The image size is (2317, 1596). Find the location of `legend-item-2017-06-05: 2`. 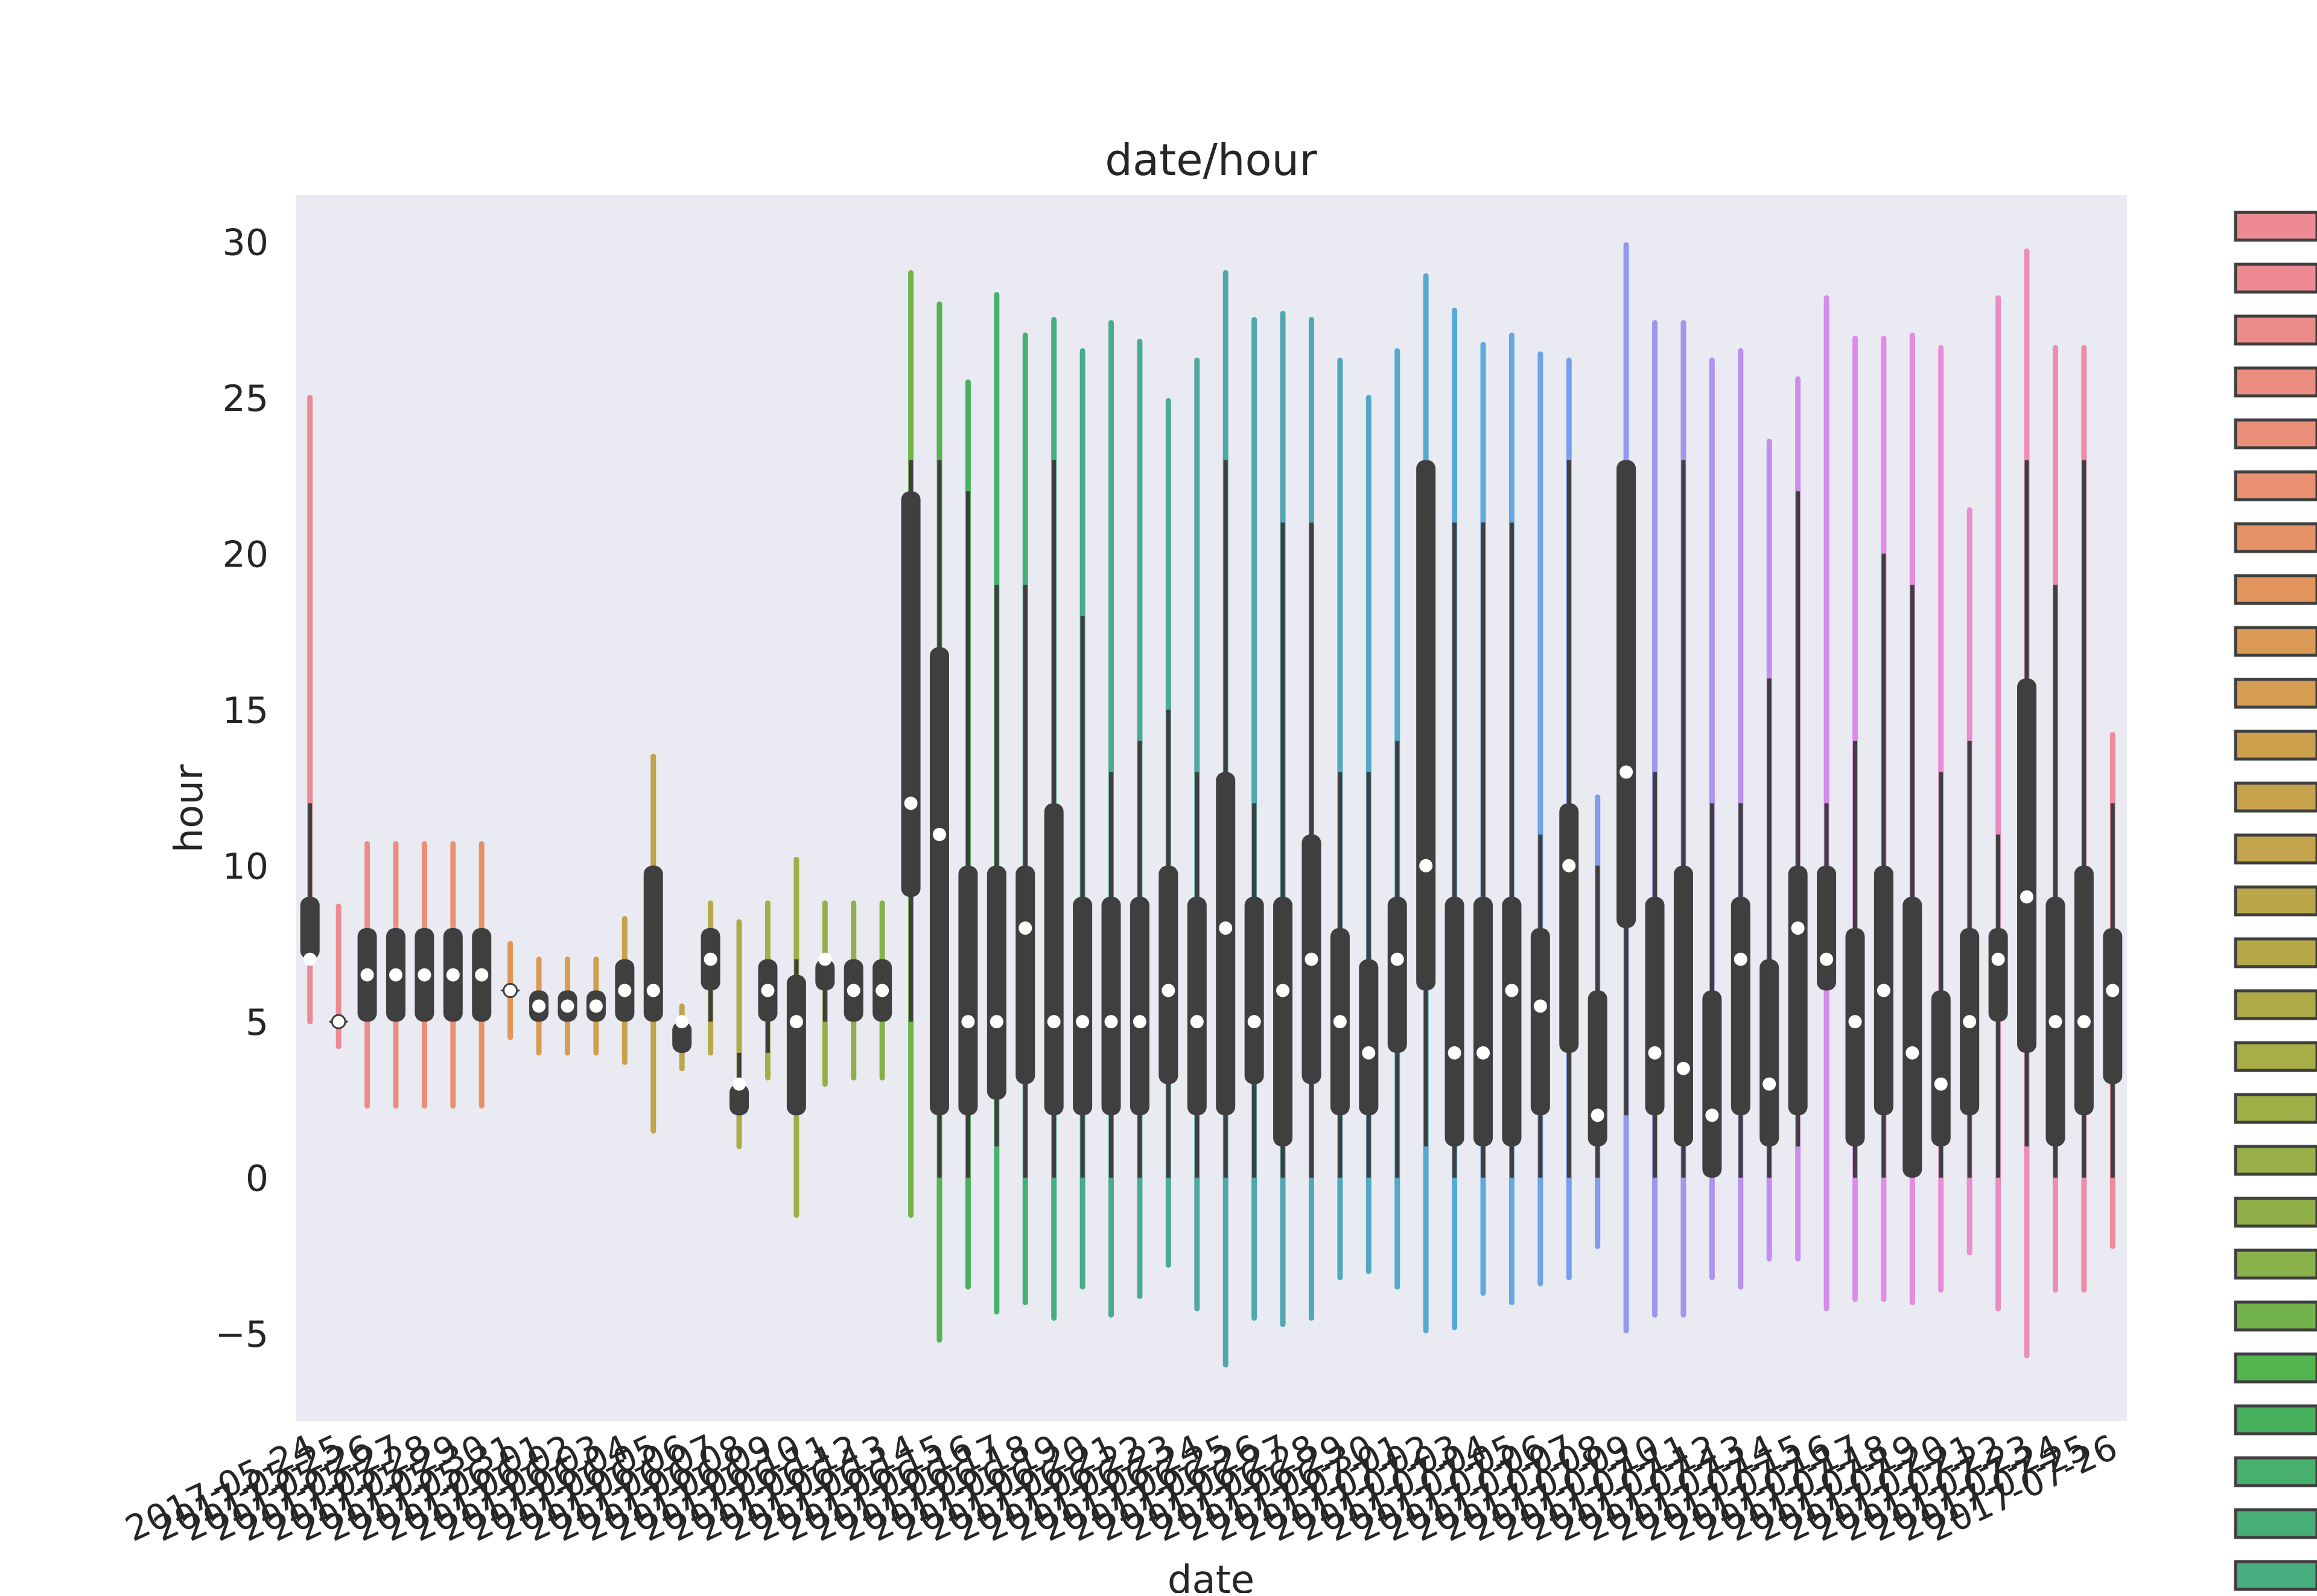

legend-item-2017-06-05: 2 is located at coordinates (2275, 849).